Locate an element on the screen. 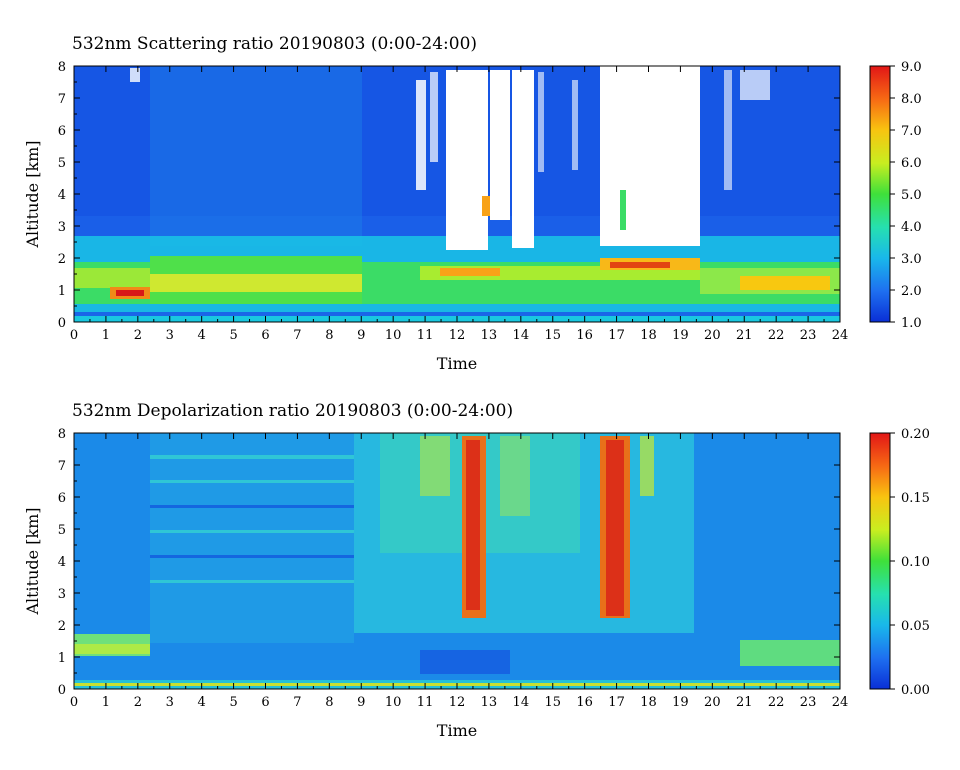 This screenshot has height=770, width=960. x-tick-label: 9 is located at coordinates (361, 702).